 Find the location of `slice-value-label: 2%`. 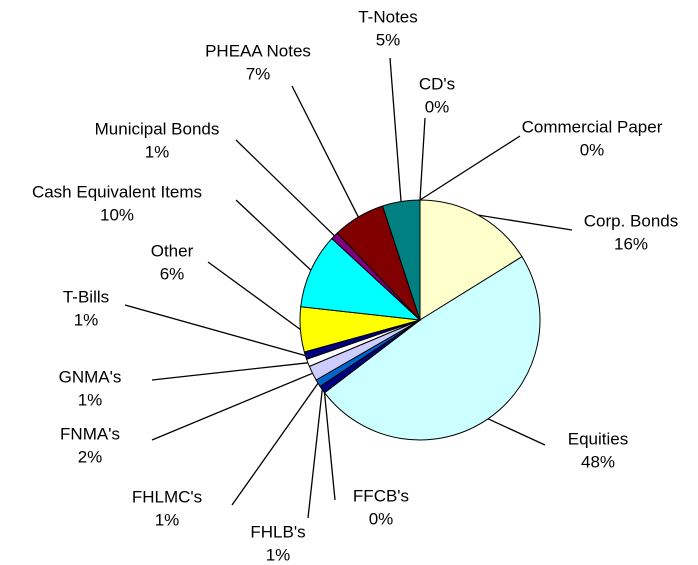

slice-value-label: 2% is located at coordinates (90, 456).